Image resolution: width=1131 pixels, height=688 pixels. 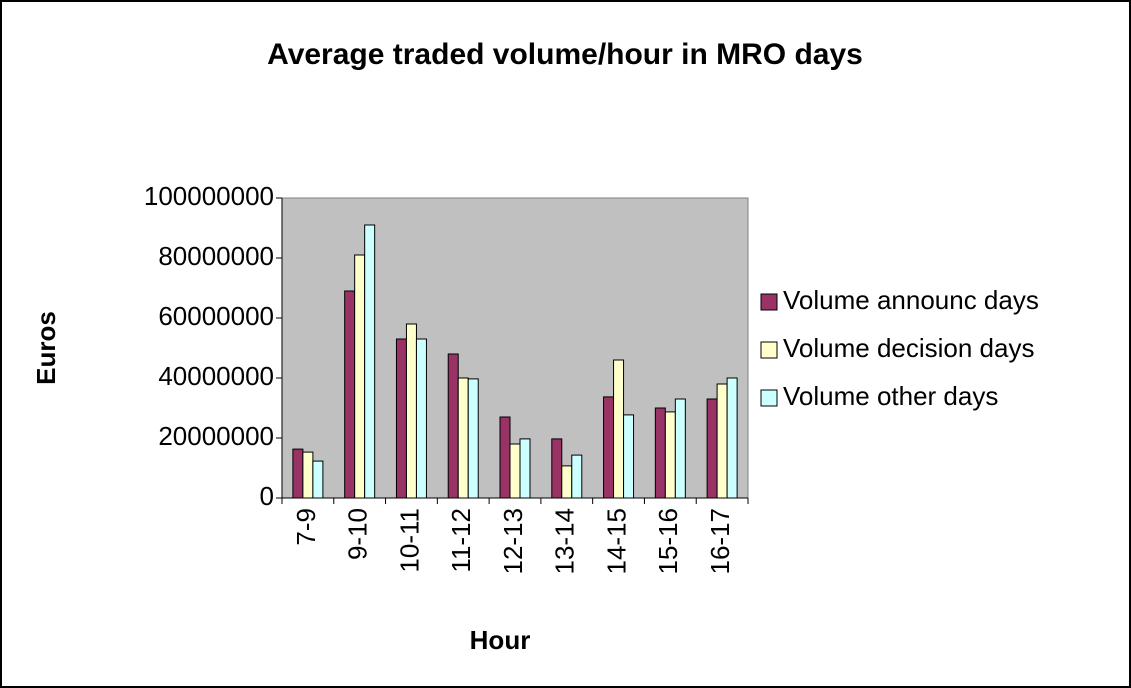 I want to click on x-tick-label: 9-10, so click(x=358, y=534).